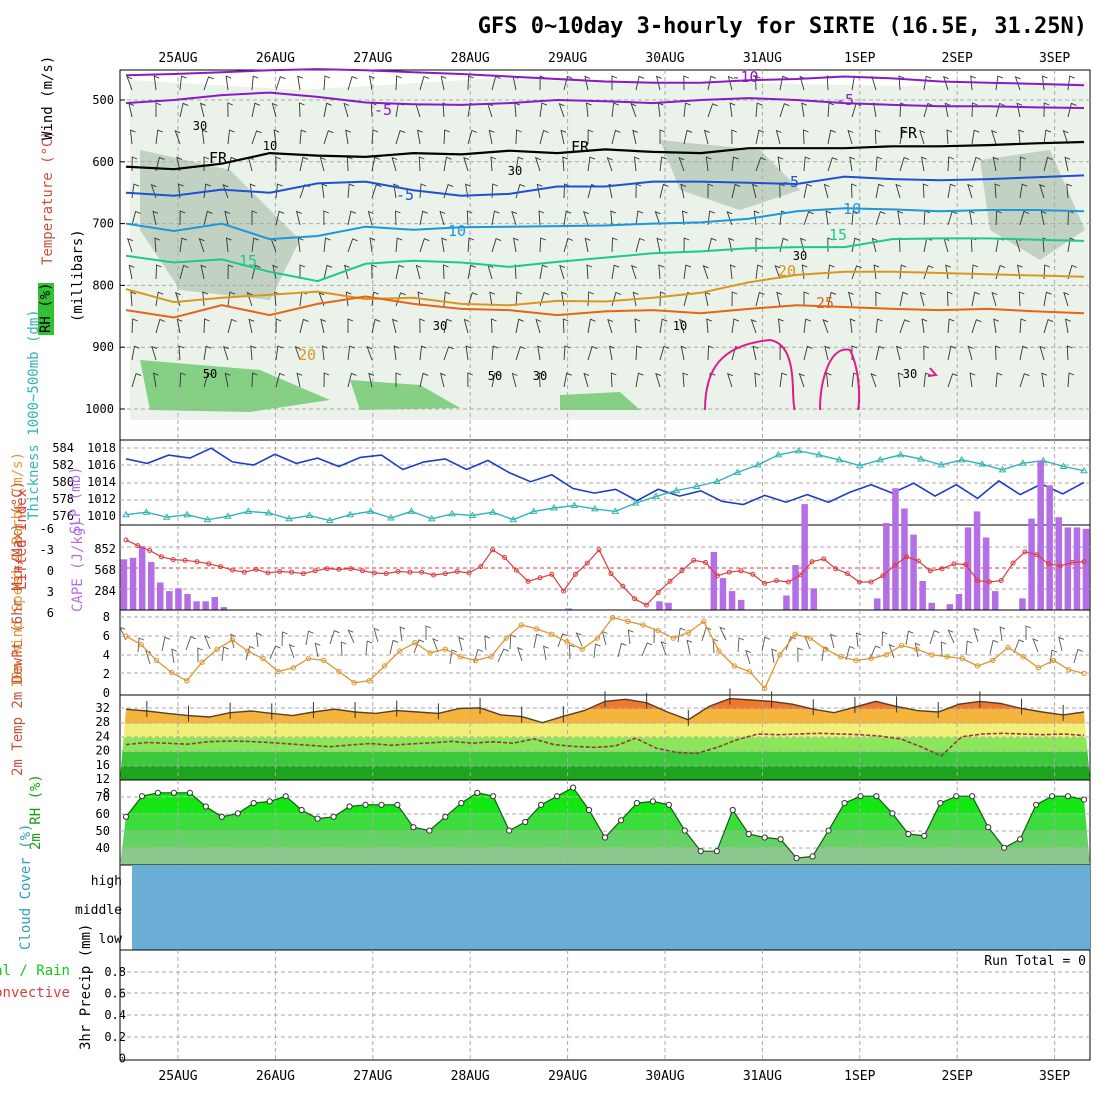 This screenshot has height=1100, width=1100. I want to click on rh-label: 30, so click(800, 256).